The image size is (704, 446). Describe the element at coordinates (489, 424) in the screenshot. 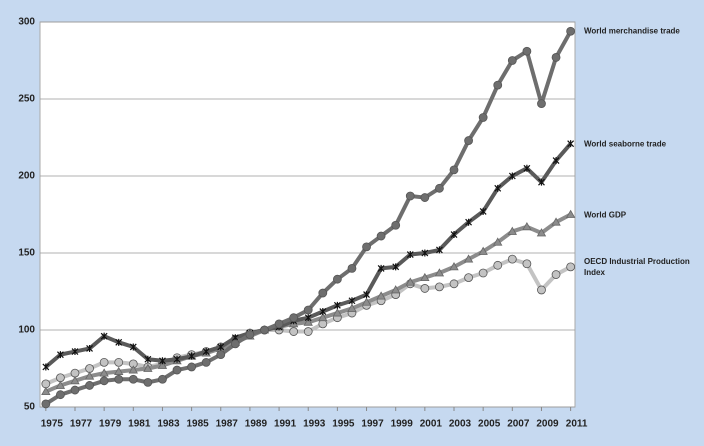

I see `x-tick-label: 2005` at that location.